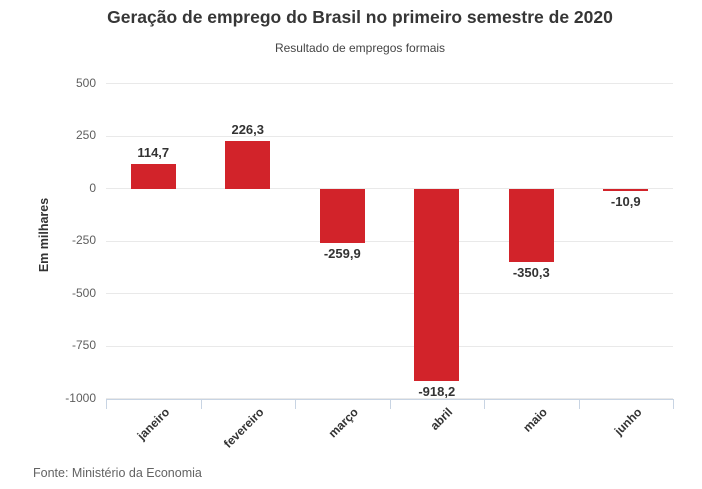 The image size is (702, 489). What do you see at coordinates (360, 48) in the screenshot?
I see `chart-subtitle: Resultado de empregos formais` at bounding box center [360, 48].